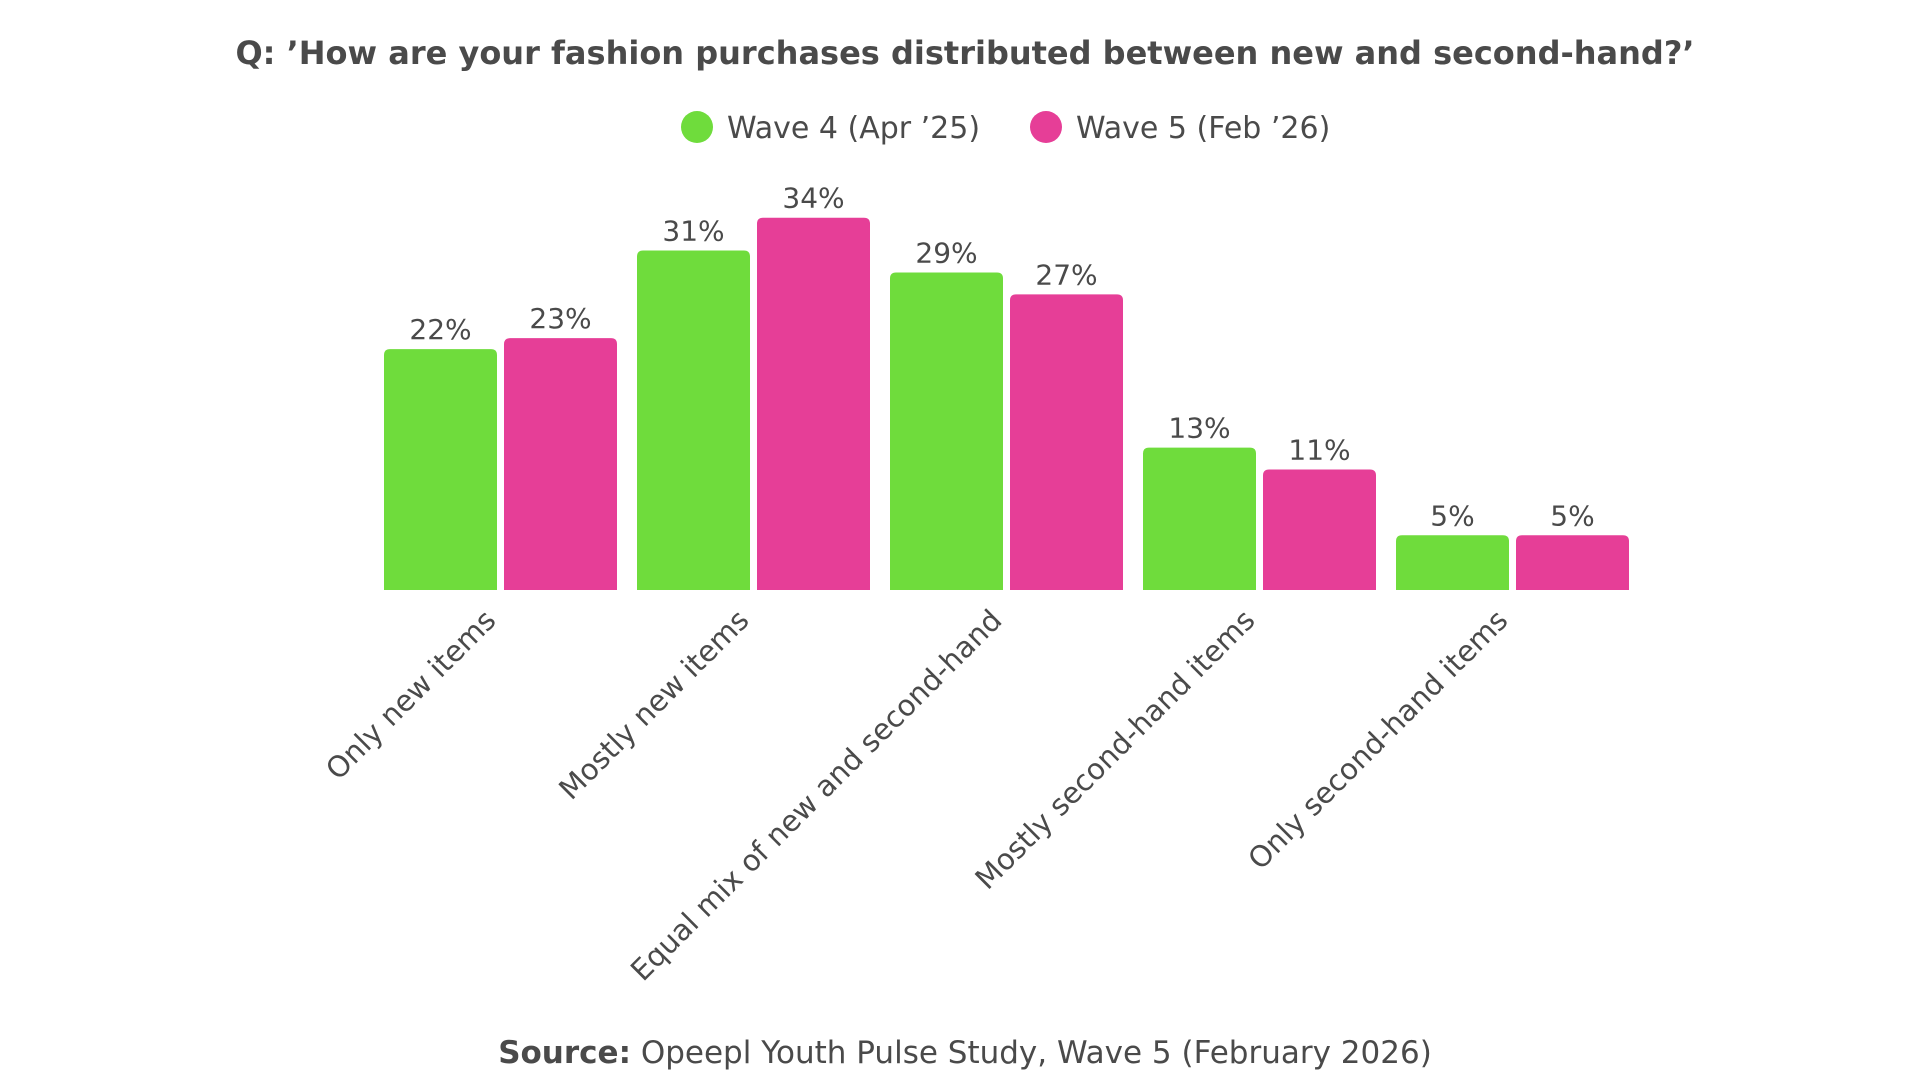 Image resolution: width=1920 pixels, height=1080 pixels. Describe the element at coordinates (410, 694) in the screenshot. I see `x-tick-label-only-new-items: Only new items` at that location.